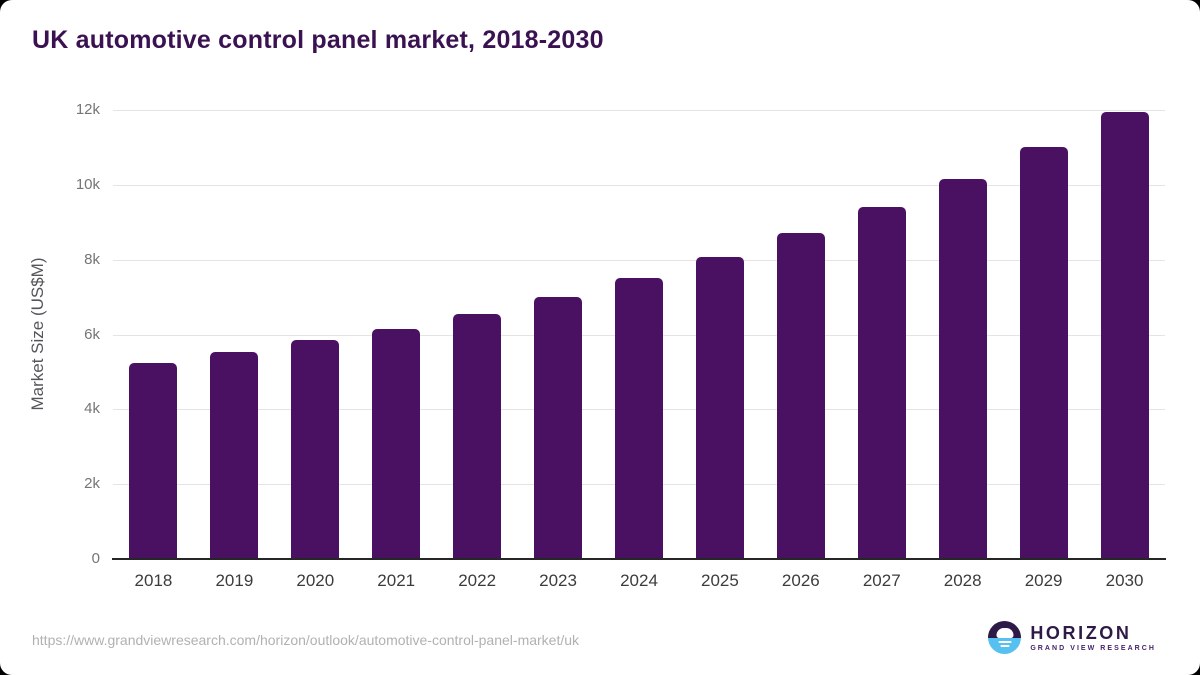  I want to click on x-axis-tick-label: 2023, so click(558, 580).